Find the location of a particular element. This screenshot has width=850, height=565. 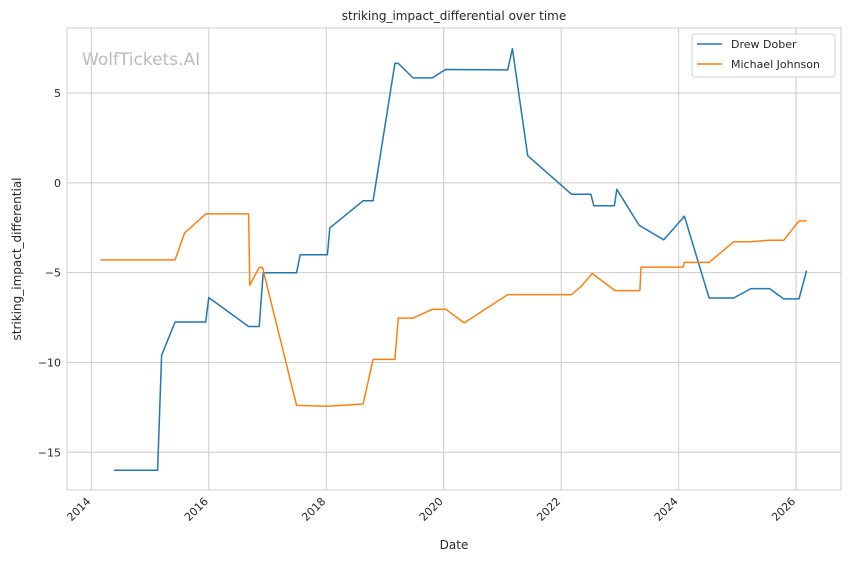

x-tick-label: 2016 is located at coordinates (196, 509).